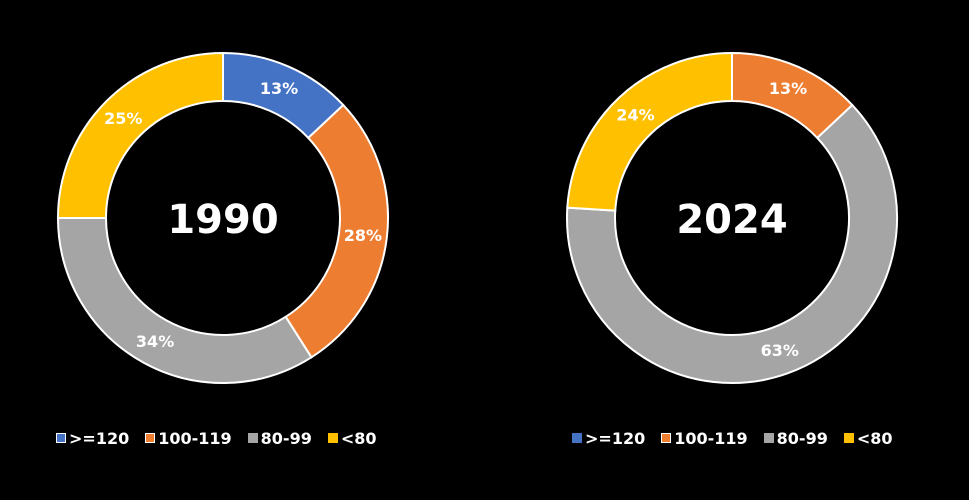 Image resolution: width=969 pixels, height=500 pixels. I want to click on legend-1990: >=120 100-119 80-99 <80, so click(224, 438).